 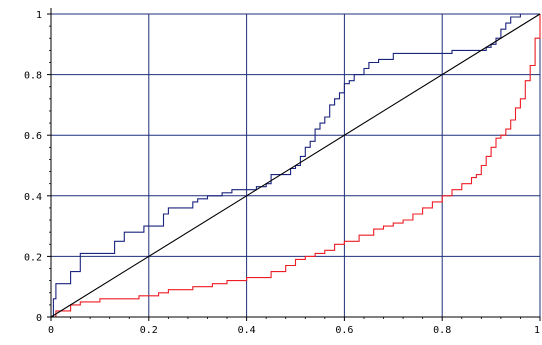 I want to click on x-tick-label-0: 0, so click(x=51, y=330).